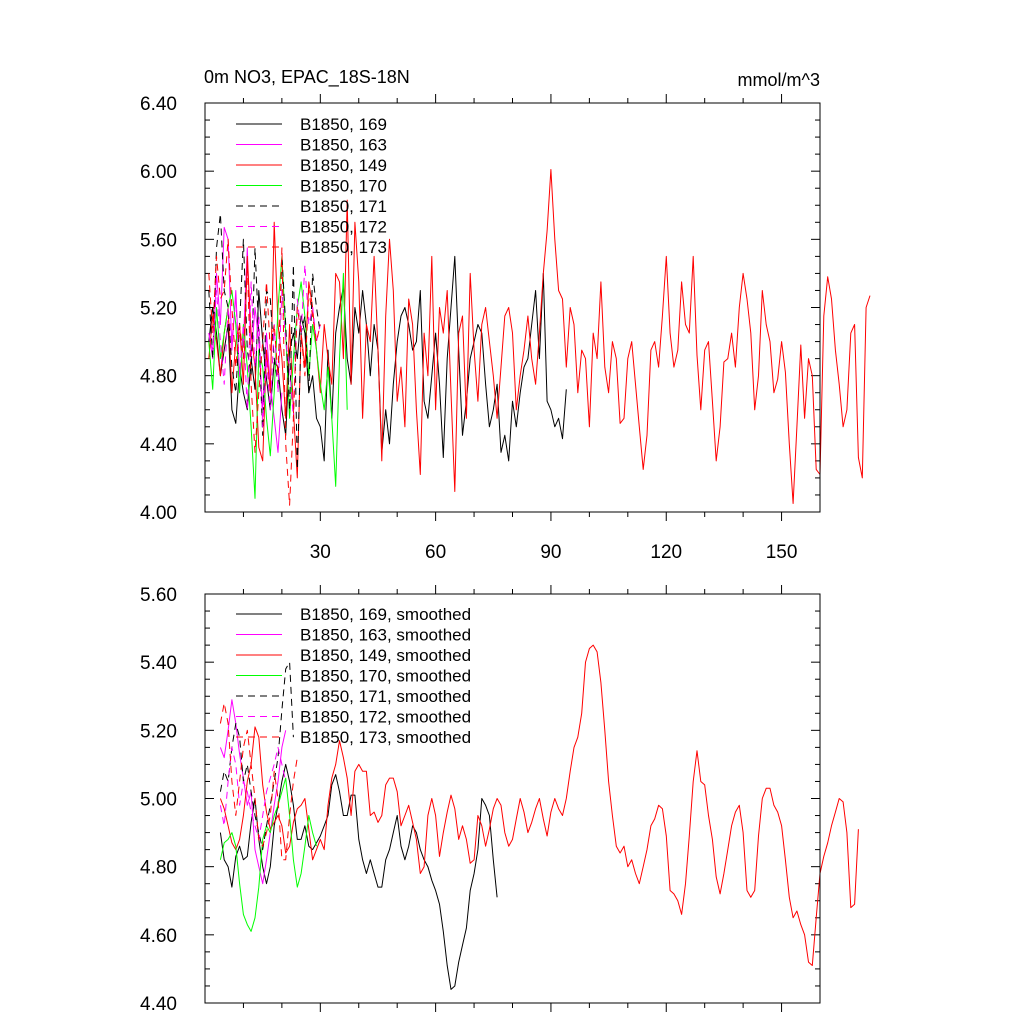 The width and height of the screenshot is (1024, 1024). What do you see at coordinates (343, 124) in the screenshot?
I see `legend-label: B1850, 169` at bounding box center [343, 124].